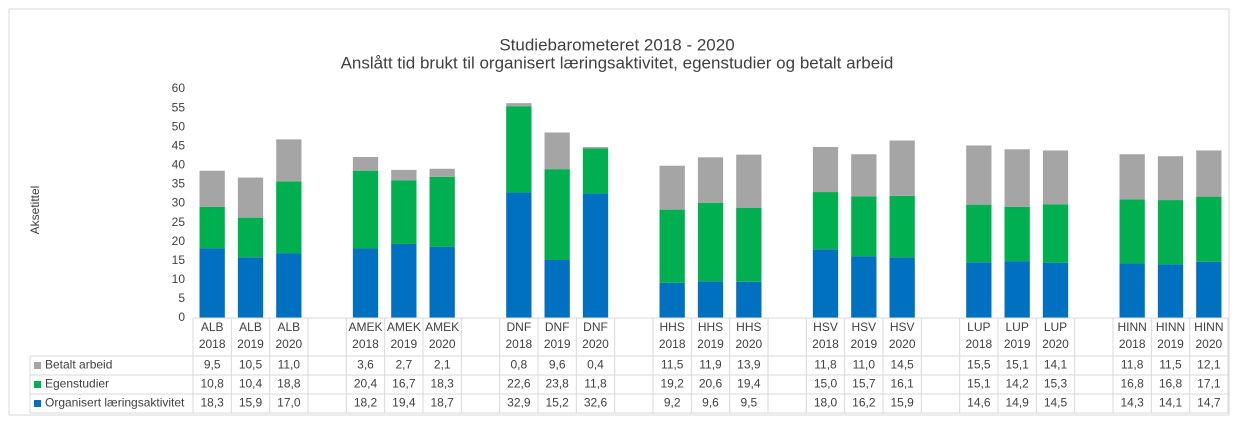 Image resolution: width=1234 pixels, height=423 pixels. Describe the element at coordinates (595, 335) in the screenshot. I see `x-tick-label: DNF 2020` at that location.